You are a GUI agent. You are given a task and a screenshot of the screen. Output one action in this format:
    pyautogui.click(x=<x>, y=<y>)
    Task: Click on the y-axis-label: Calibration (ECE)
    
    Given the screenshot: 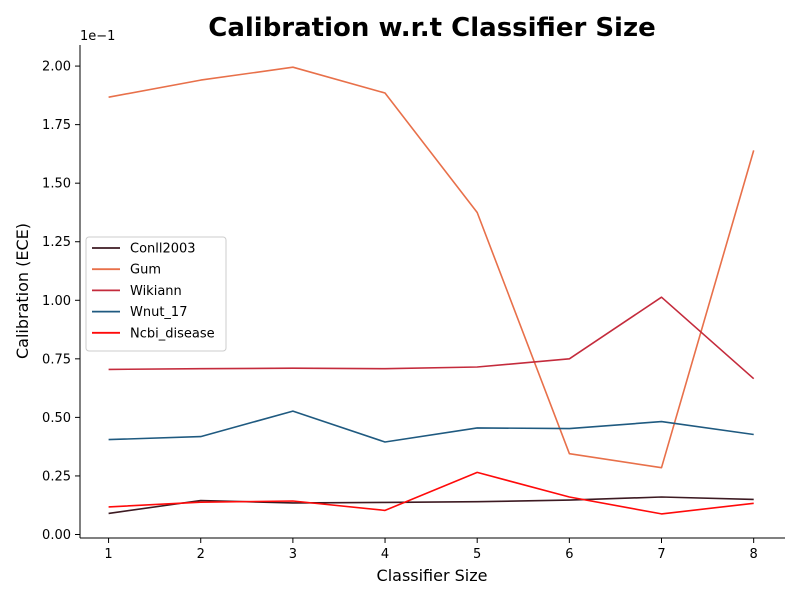 What is the action you would take?
    pyautogui.click(x=22, y=291)
    